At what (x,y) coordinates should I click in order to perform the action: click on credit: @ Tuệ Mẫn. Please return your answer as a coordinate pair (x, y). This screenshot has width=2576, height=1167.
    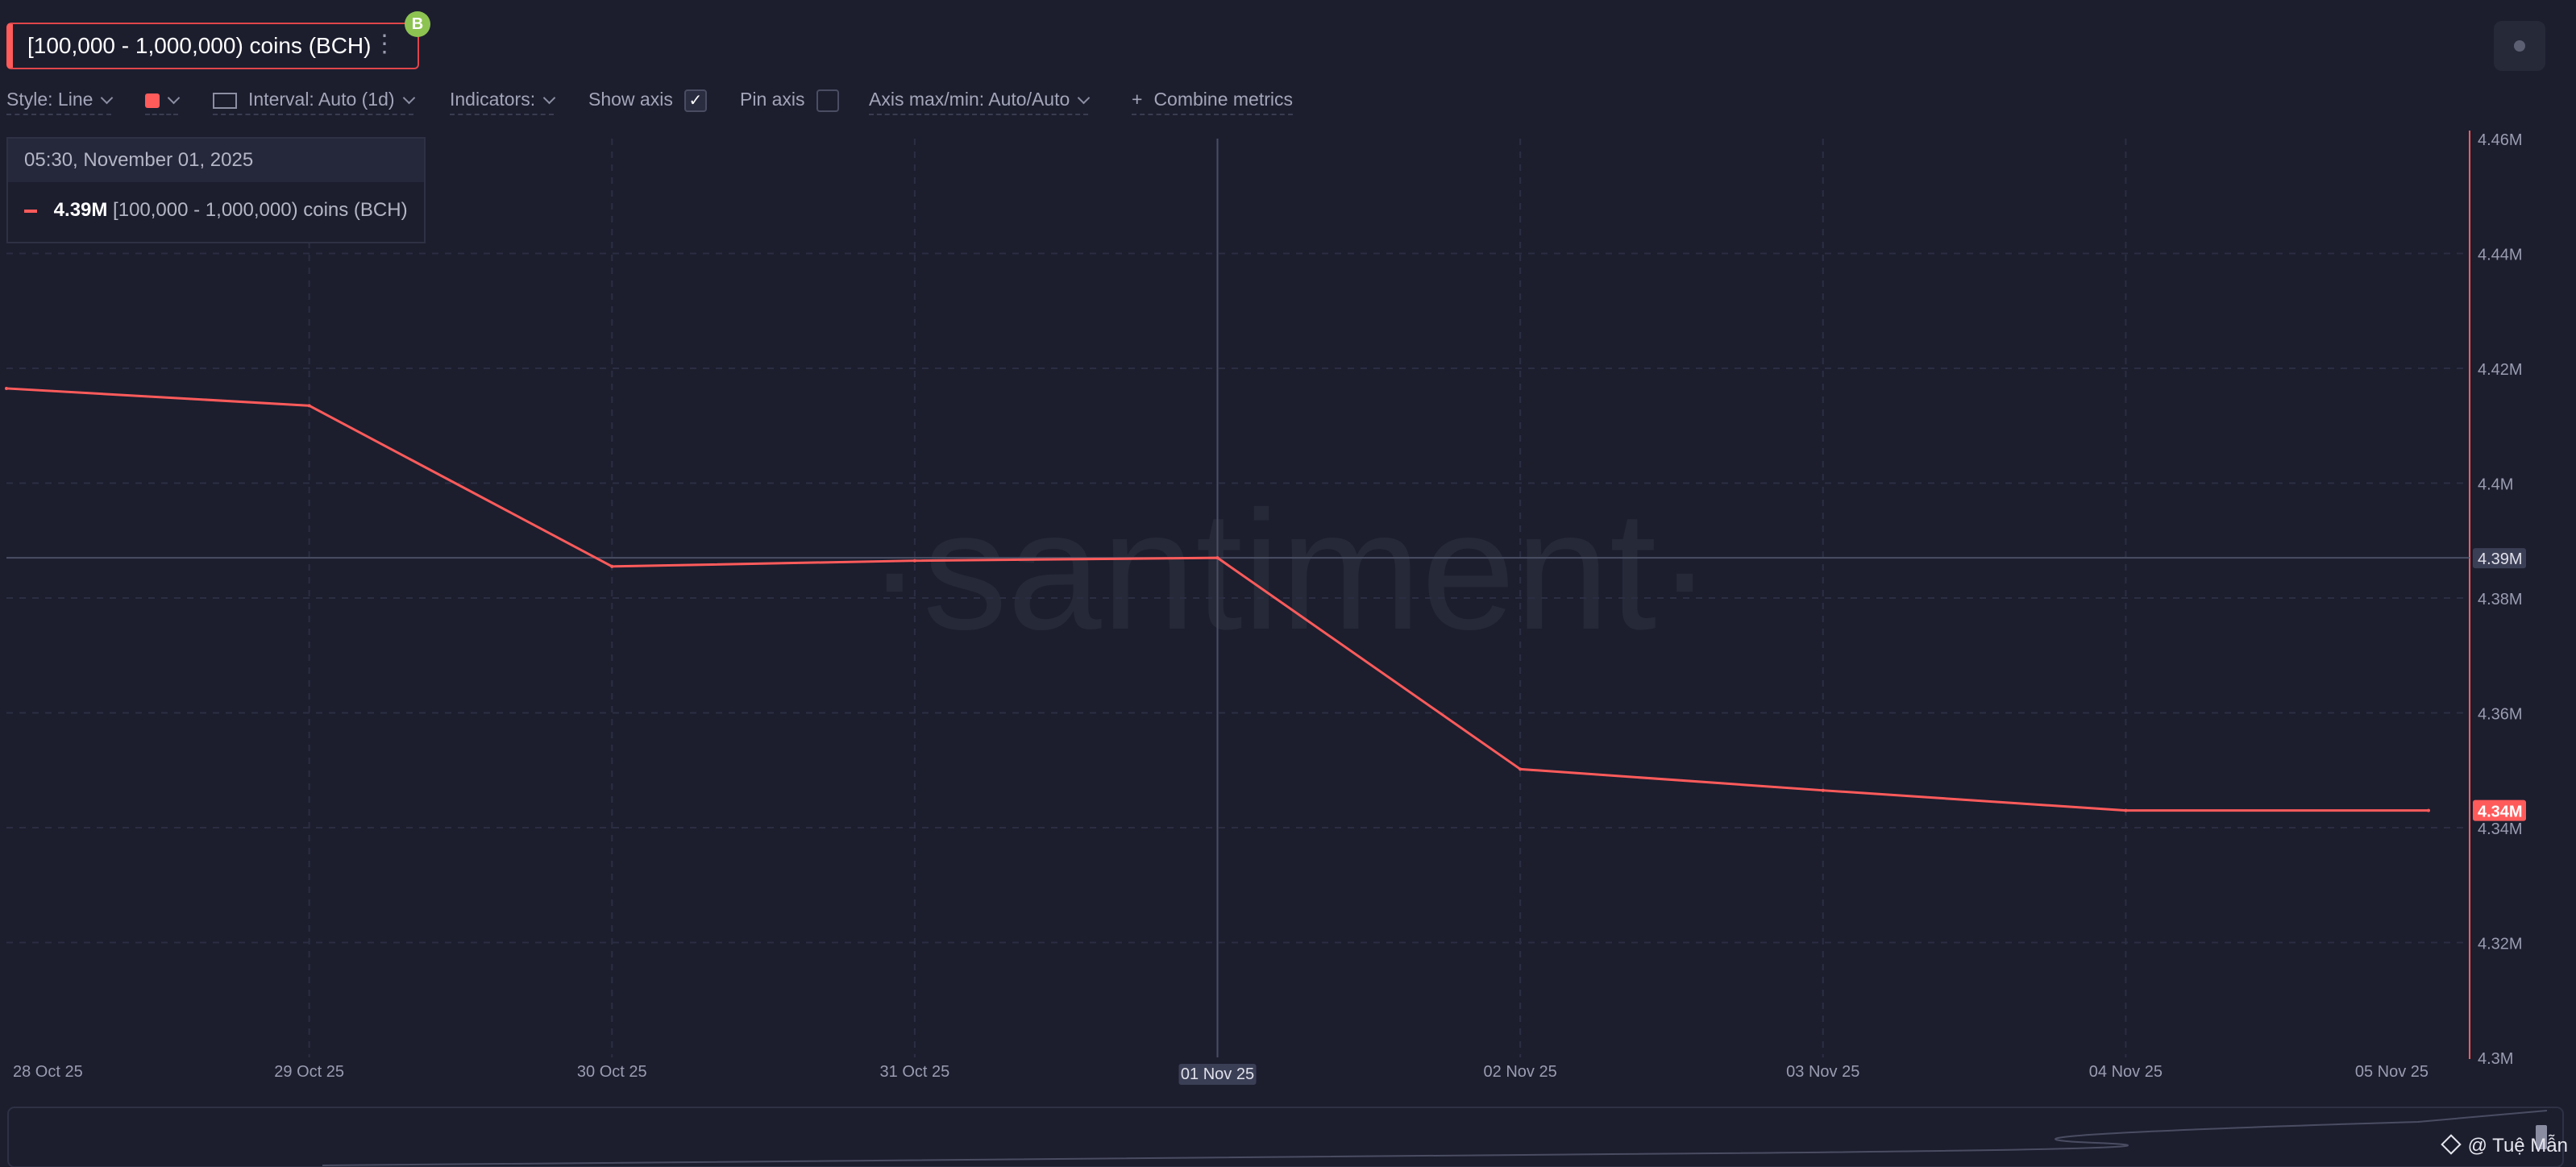
    Looking at the image, I should click on (2504, 1145).